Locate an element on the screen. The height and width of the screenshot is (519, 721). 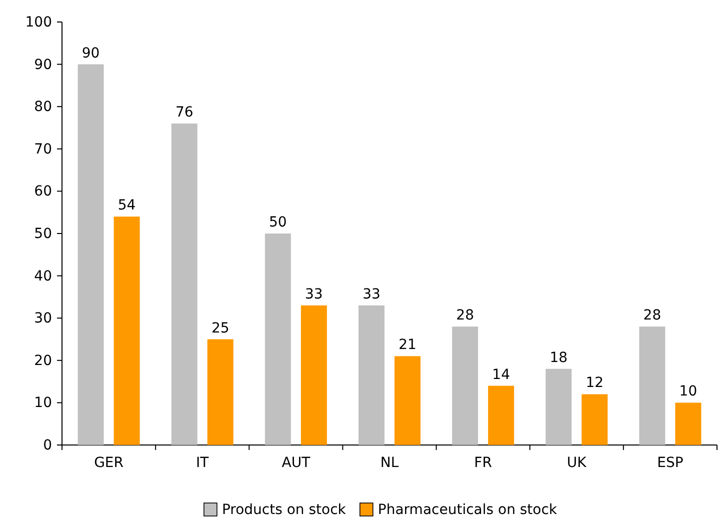
y-tick-label: 50 is located at coordinates (43, 234).